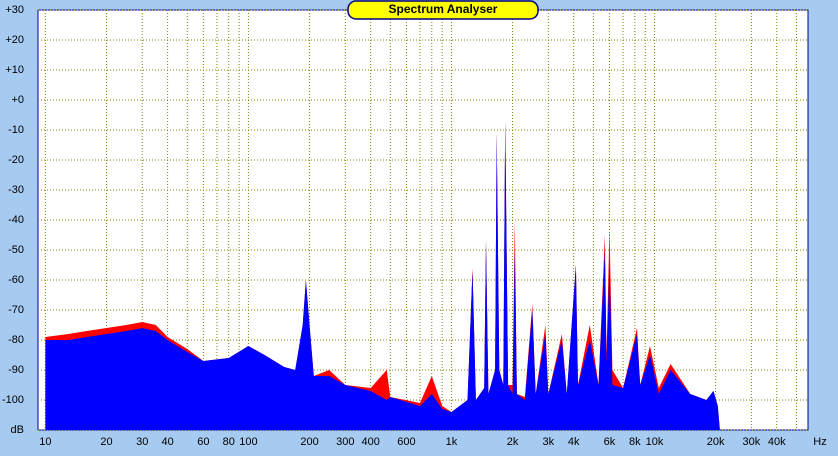 The height and width of the screenshot is (456, 838). Describe the element at coordinates (635, 442) in the screenshot. I see `x-tick-label: 8k` at that location.